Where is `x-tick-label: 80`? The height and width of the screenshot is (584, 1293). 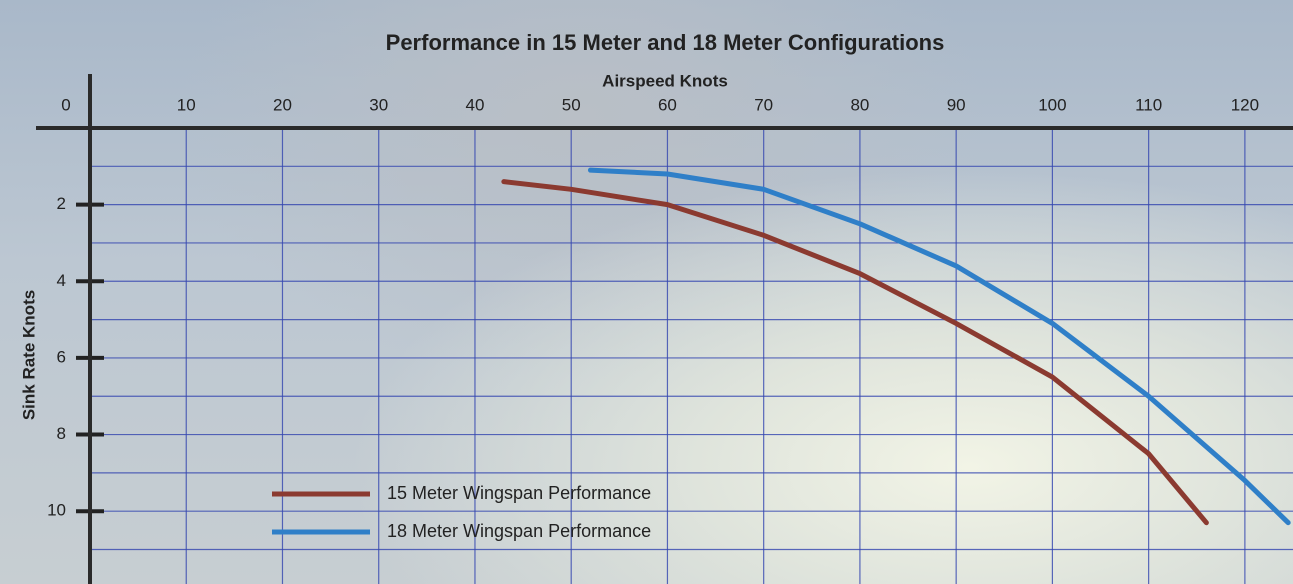
x-tick-label: 80 is located at coordinates (859, 104).